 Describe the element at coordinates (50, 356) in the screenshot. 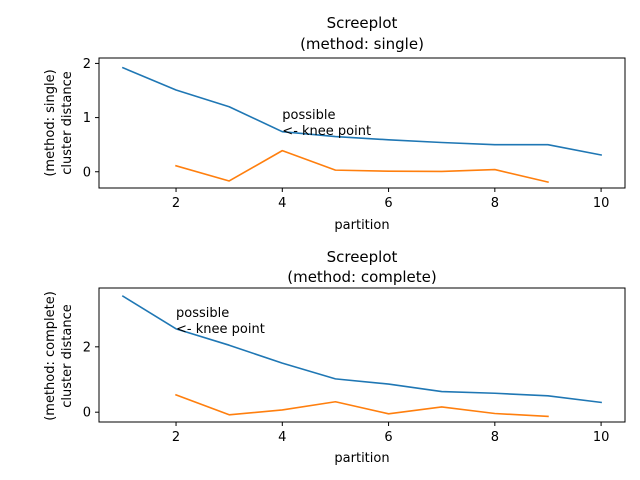

I see `y-axis-label-line1: (method: complete)` at that location.